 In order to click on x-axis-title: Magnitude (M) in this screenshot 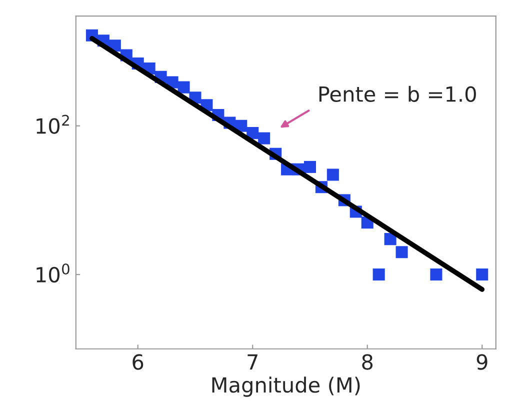, I will do `click(286, 386)`.